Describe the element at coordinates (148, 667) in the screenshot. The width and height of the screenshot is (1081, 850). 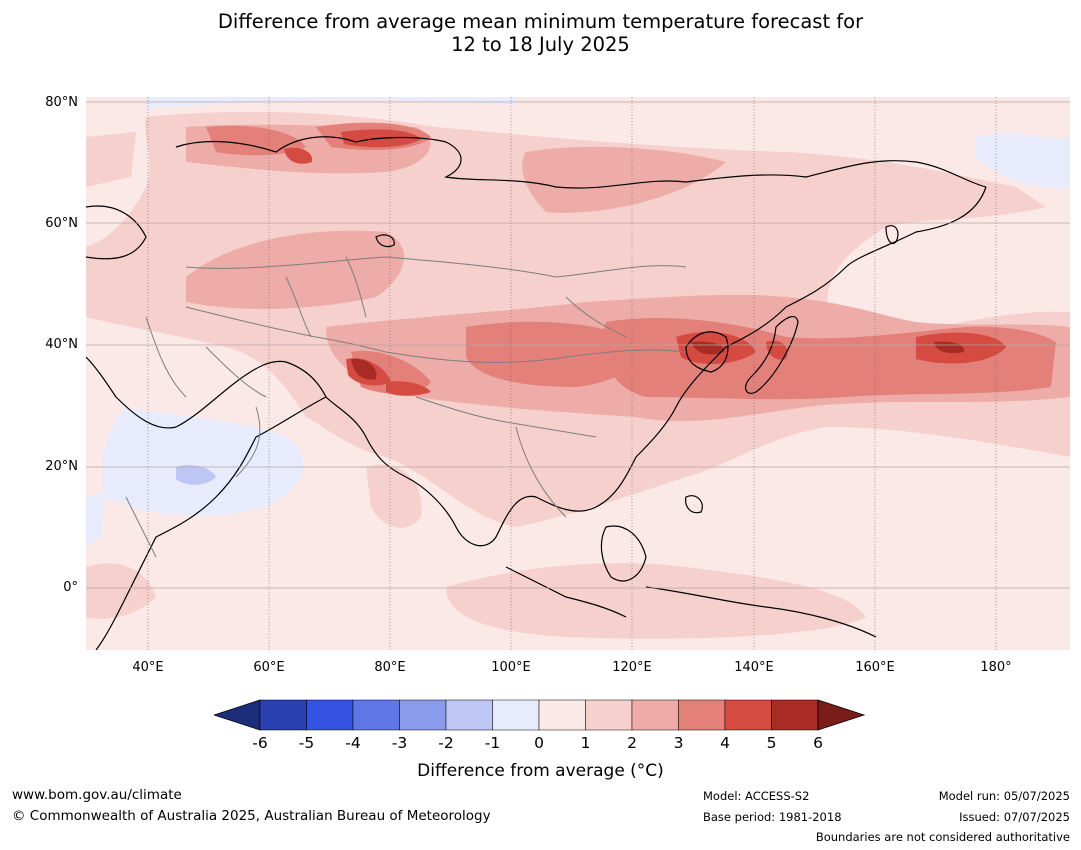
I see `lon-label-40e: 40°E` at that location.